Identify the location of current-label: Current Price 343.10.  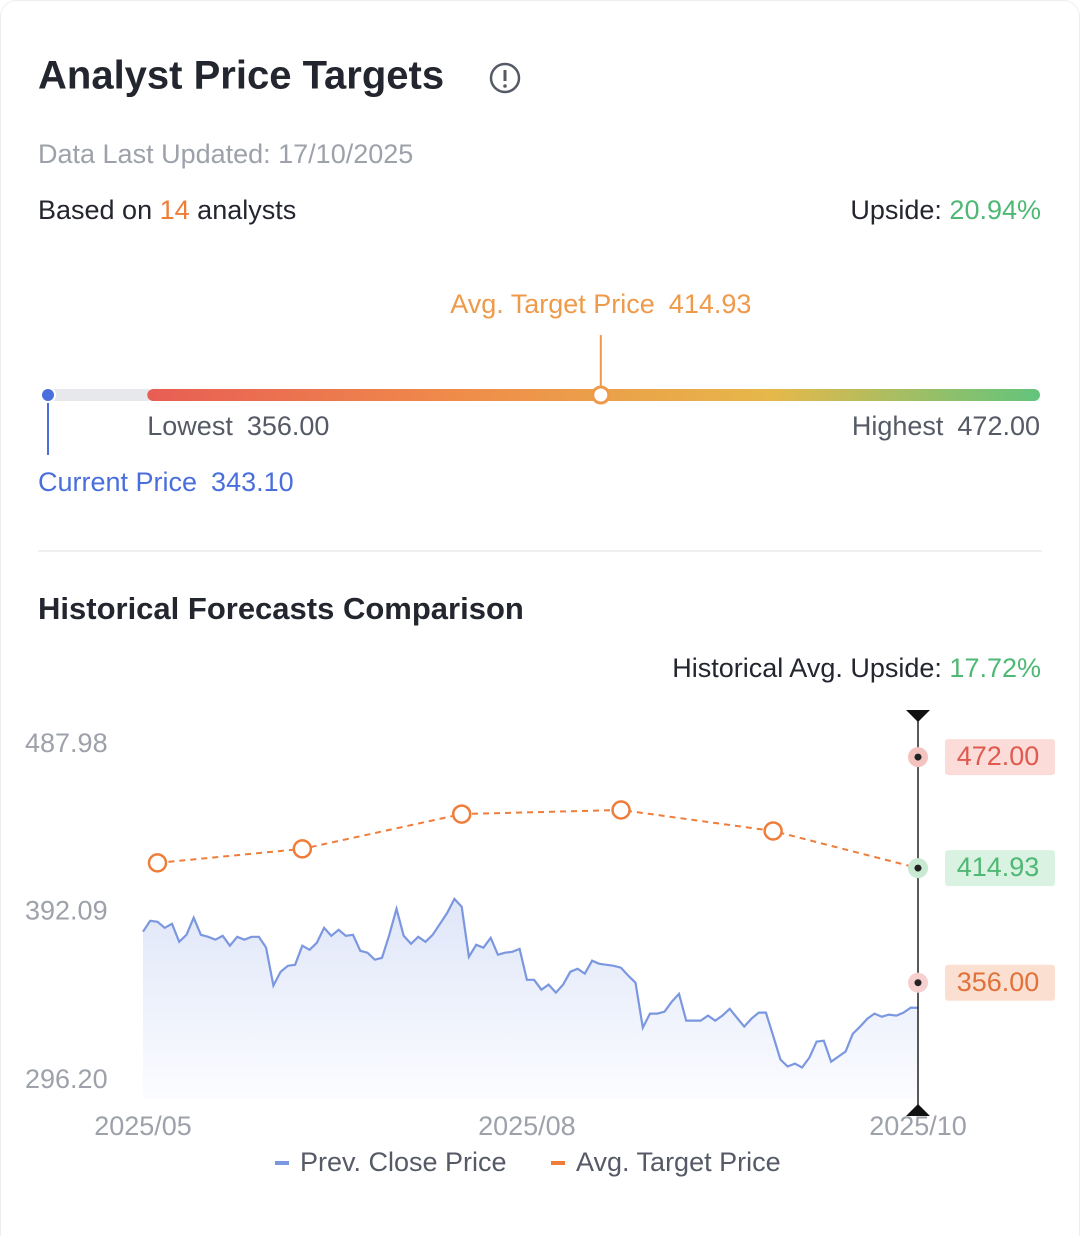
(166, 482).